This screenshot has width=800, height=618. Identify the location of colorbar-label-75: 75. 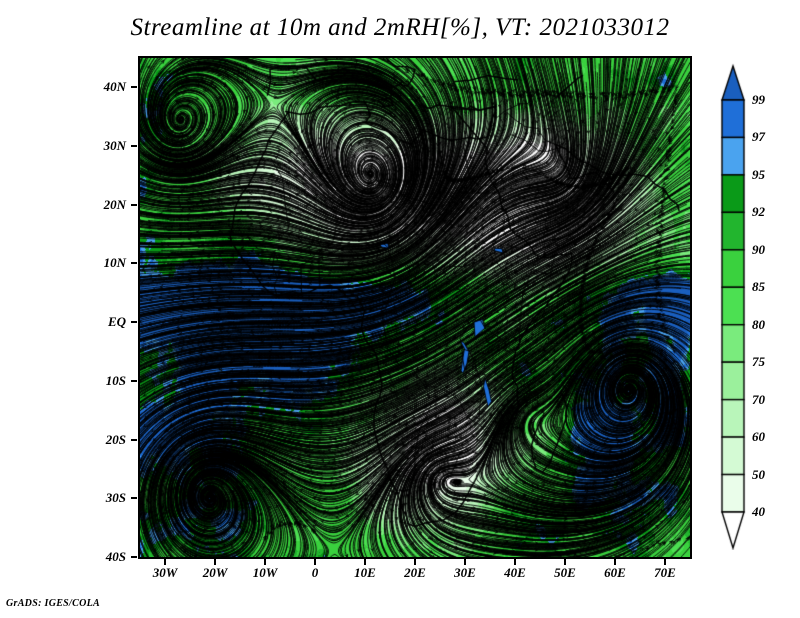
(758, 362).